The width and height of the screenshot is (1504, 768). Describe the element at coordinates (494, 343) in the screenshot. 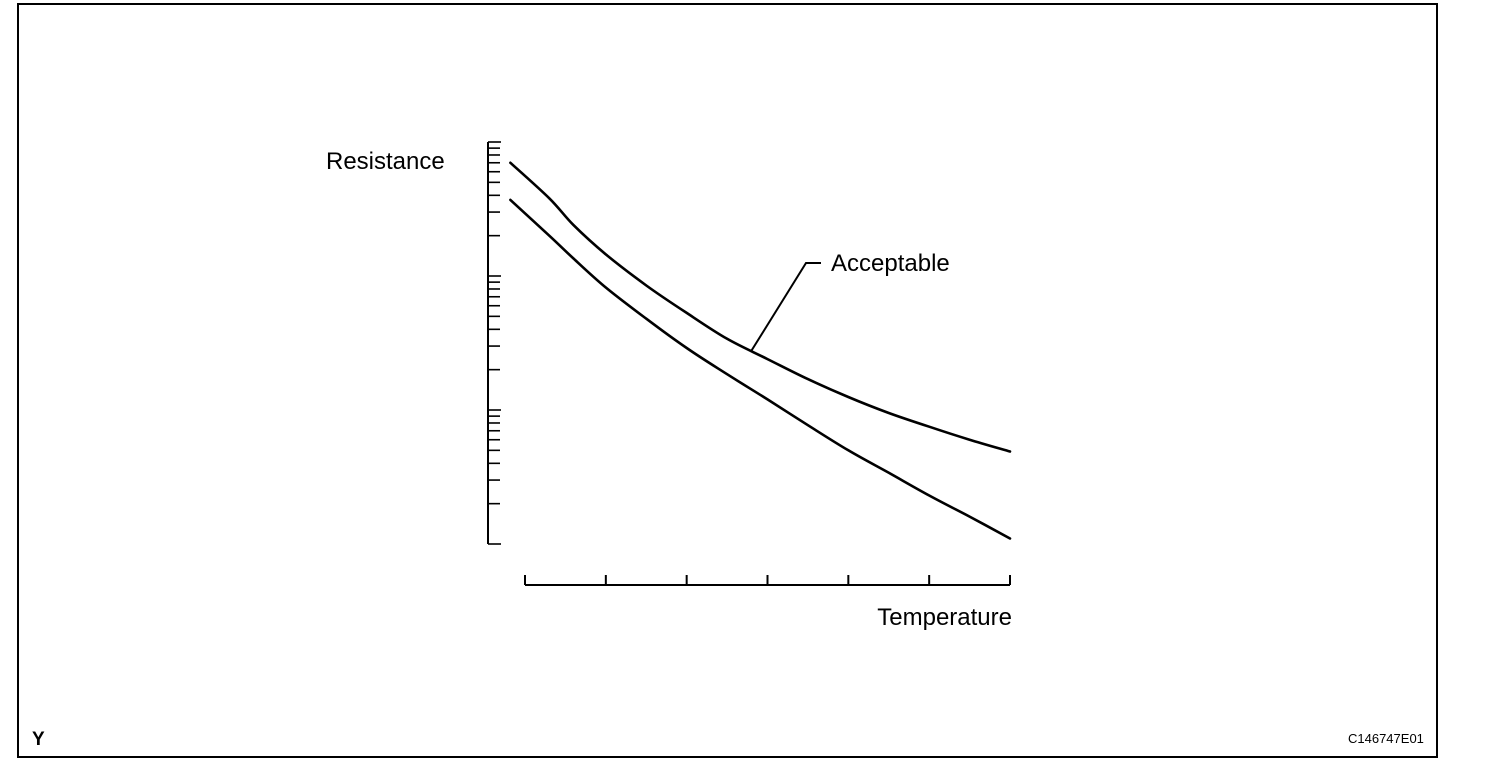

I see `y-axis` at that location.